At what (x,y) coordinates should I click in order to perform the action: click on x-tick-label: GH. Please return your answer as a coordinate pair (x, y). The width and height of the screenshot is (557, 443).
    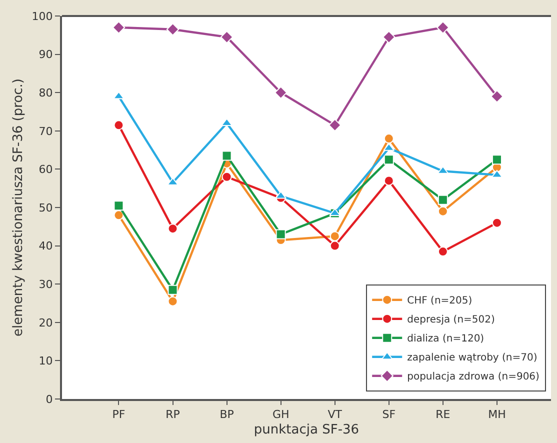
    Looking at the image, I should click on (281, 415).